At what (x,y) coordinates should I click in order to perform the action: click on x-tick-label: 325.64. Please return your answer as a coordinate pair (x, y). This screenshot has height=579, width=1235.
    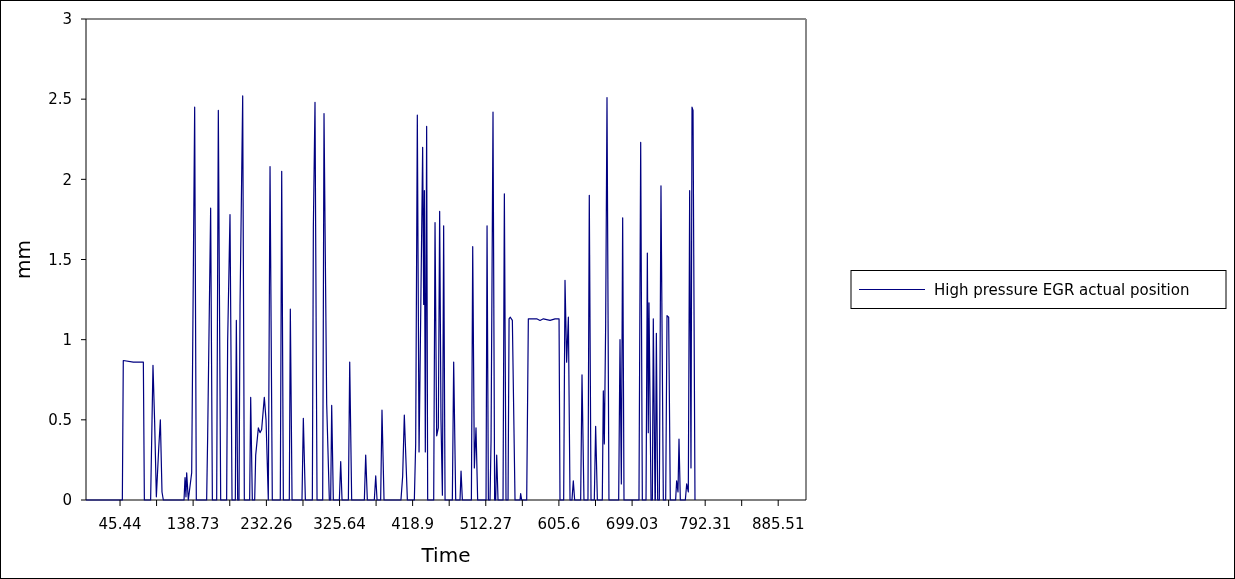
    Looking at the image, I should click on (339, 524).